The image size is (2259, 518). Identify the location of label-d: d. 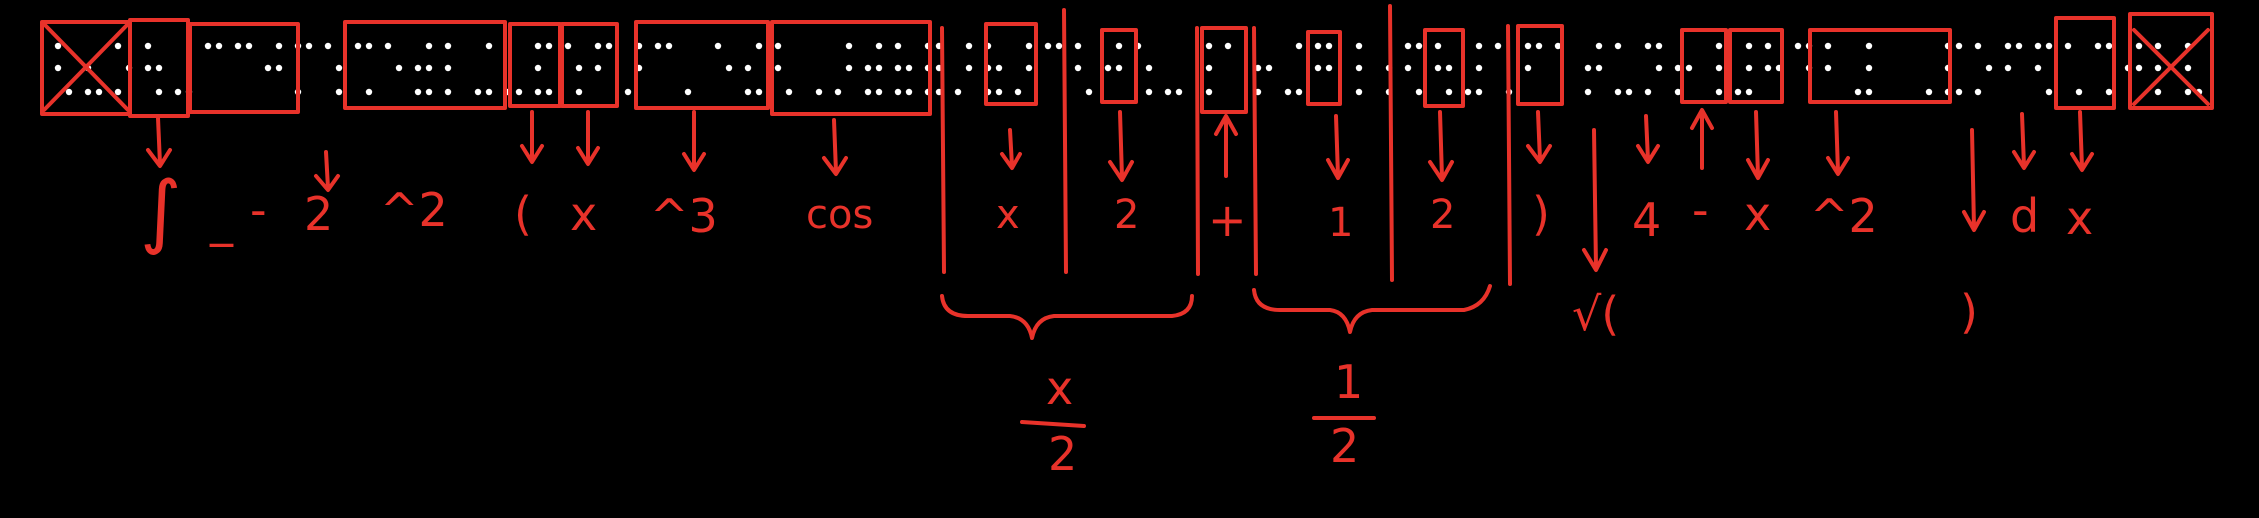
(2024, 216).